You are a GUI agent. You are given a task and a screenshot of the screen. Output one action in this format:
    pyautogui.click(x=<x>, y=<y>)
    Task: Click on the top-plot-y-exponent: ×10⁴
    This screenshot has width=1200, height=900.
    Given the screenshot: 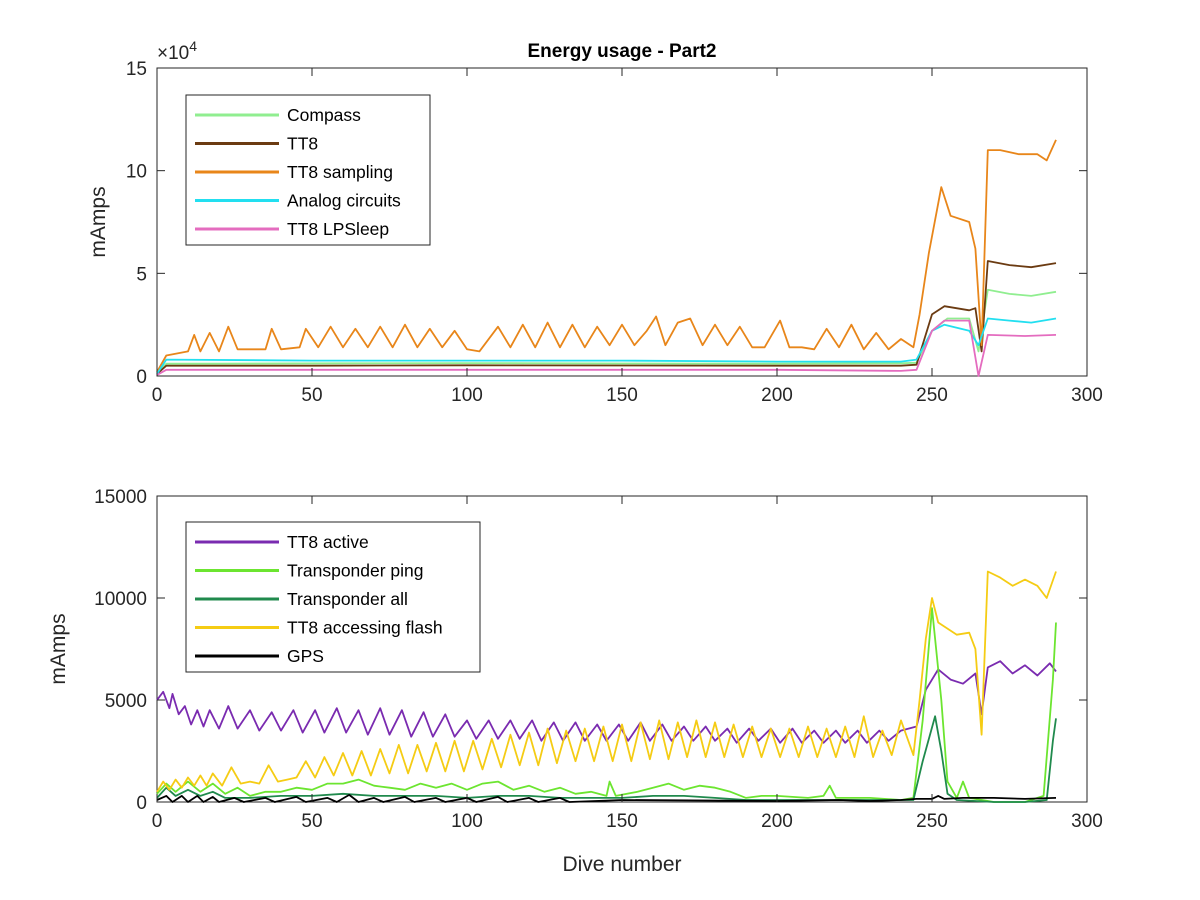 What is the action you would take?
    pyautogui.click(x=177, y=51)
    